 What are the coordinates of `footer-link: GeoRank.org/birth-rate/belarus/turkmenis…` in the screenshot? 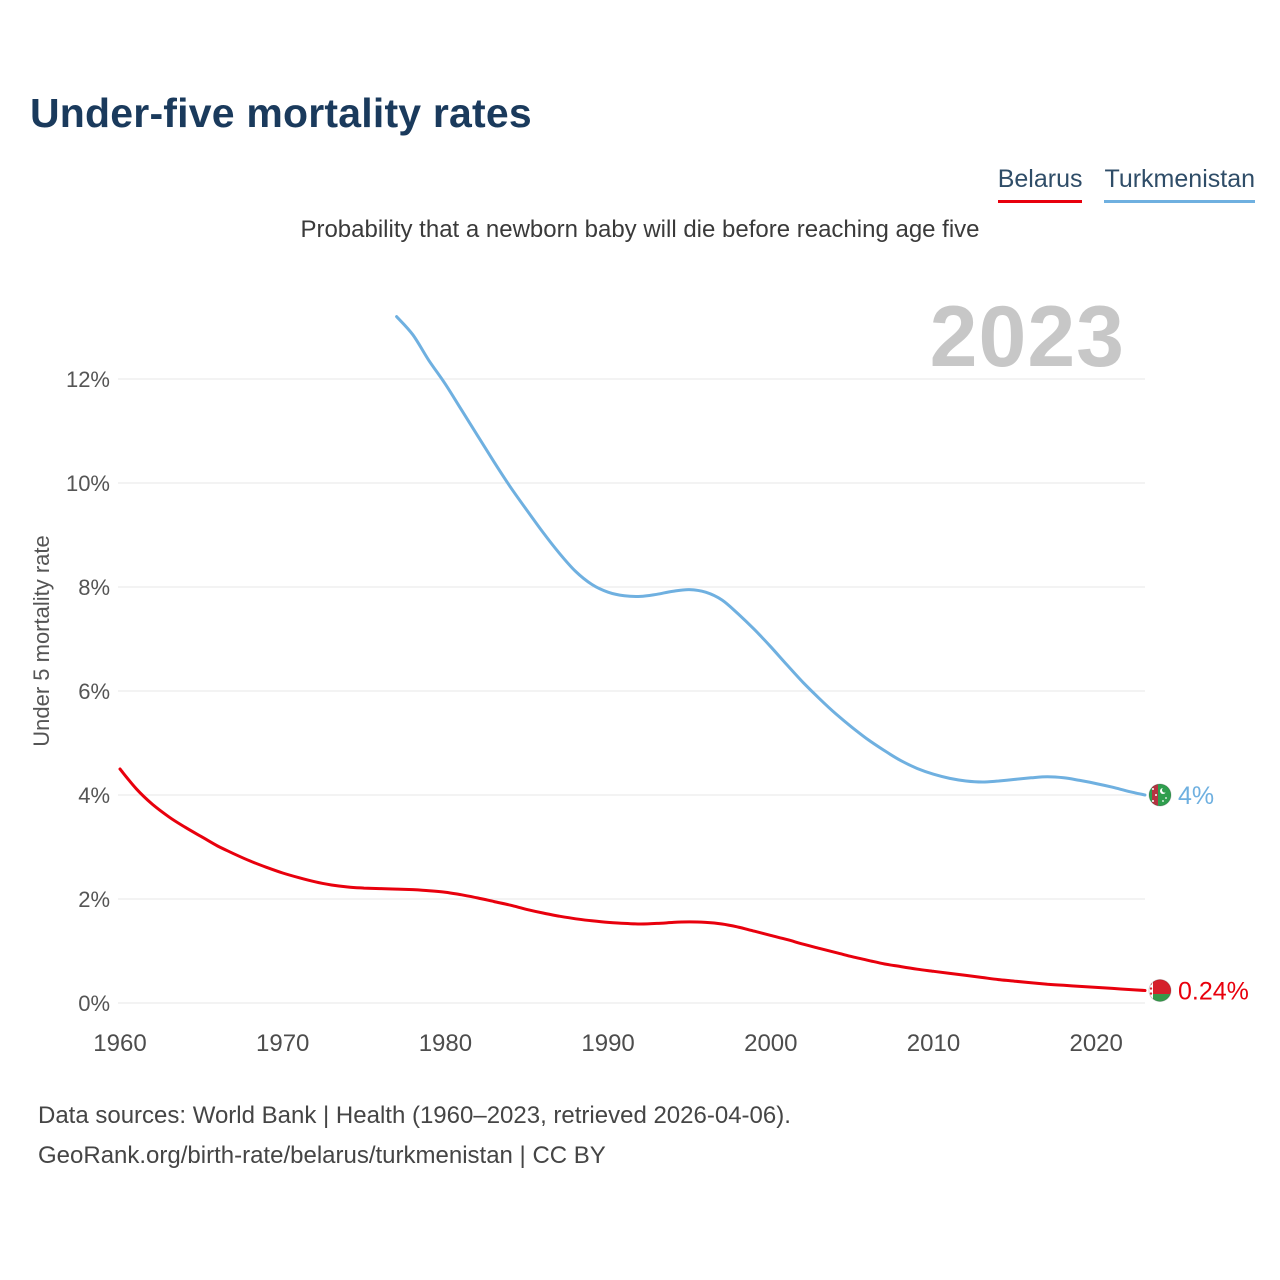 It's located at (322, 1155).